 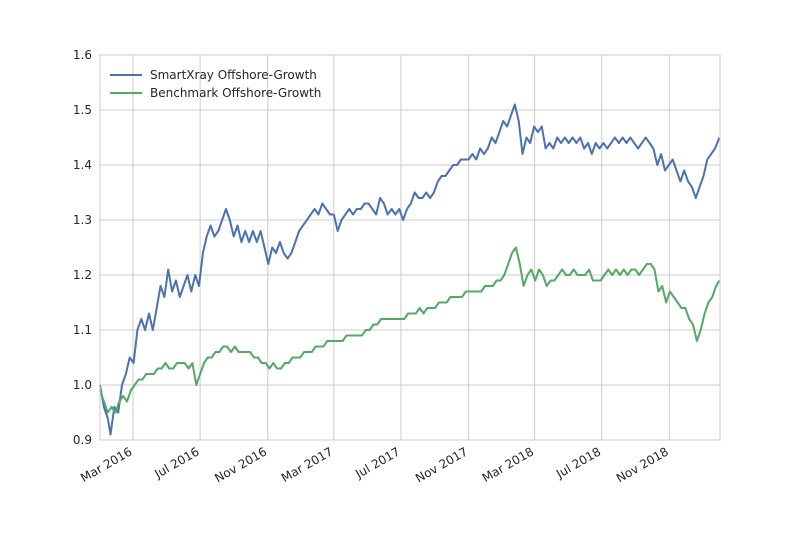 I want to click on y-tick-label: 1.0, so click(x=82, y=385).